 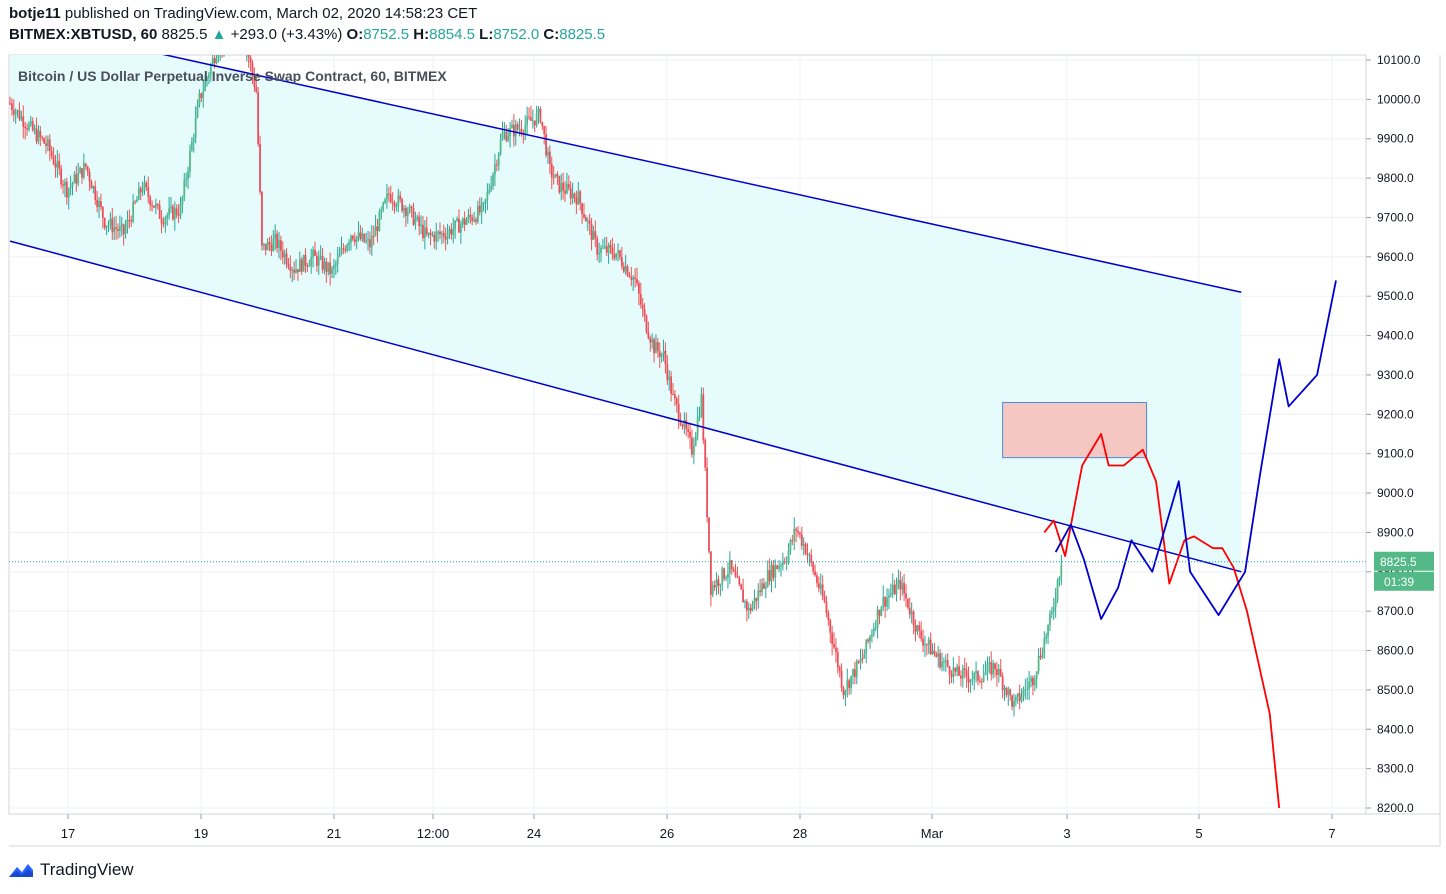 I want to click on x-tick-label: 5, so click(x=1198, y=833).